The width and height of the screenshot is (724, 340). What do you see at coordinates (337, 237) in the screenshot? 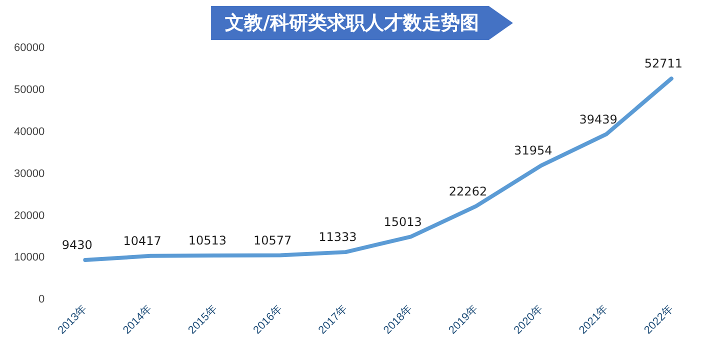
I see `data-label: 11333` at bounding box center [337, 237].